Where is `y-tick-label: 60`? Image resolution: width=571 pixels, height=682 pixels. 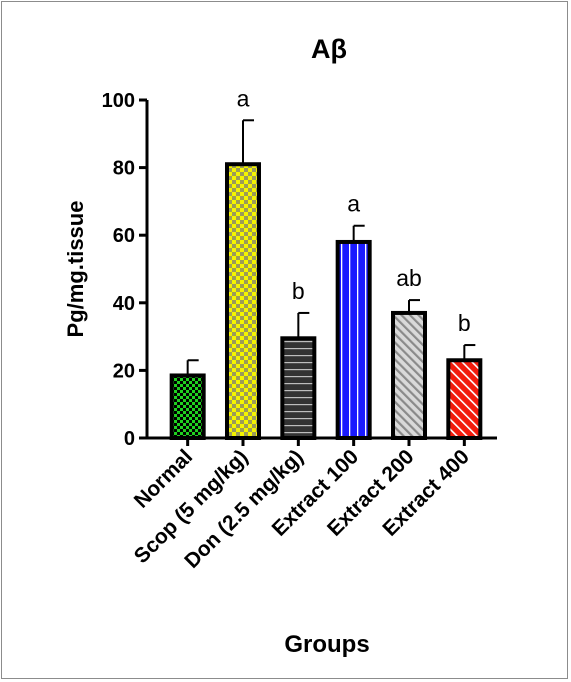 y-tick-label: 60 is located at coordinates (124, 236).